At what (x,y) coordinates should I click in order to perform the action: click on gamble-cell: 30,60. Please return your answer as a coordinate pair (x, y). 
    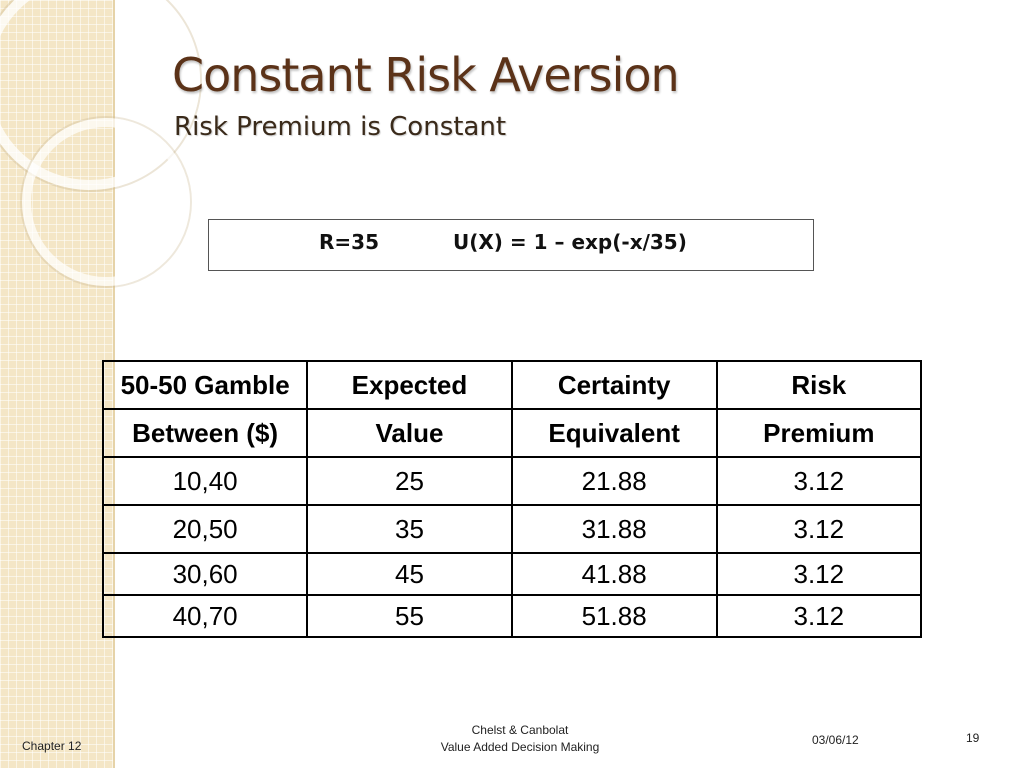
    Looking at the image, I should click on (205, 574).